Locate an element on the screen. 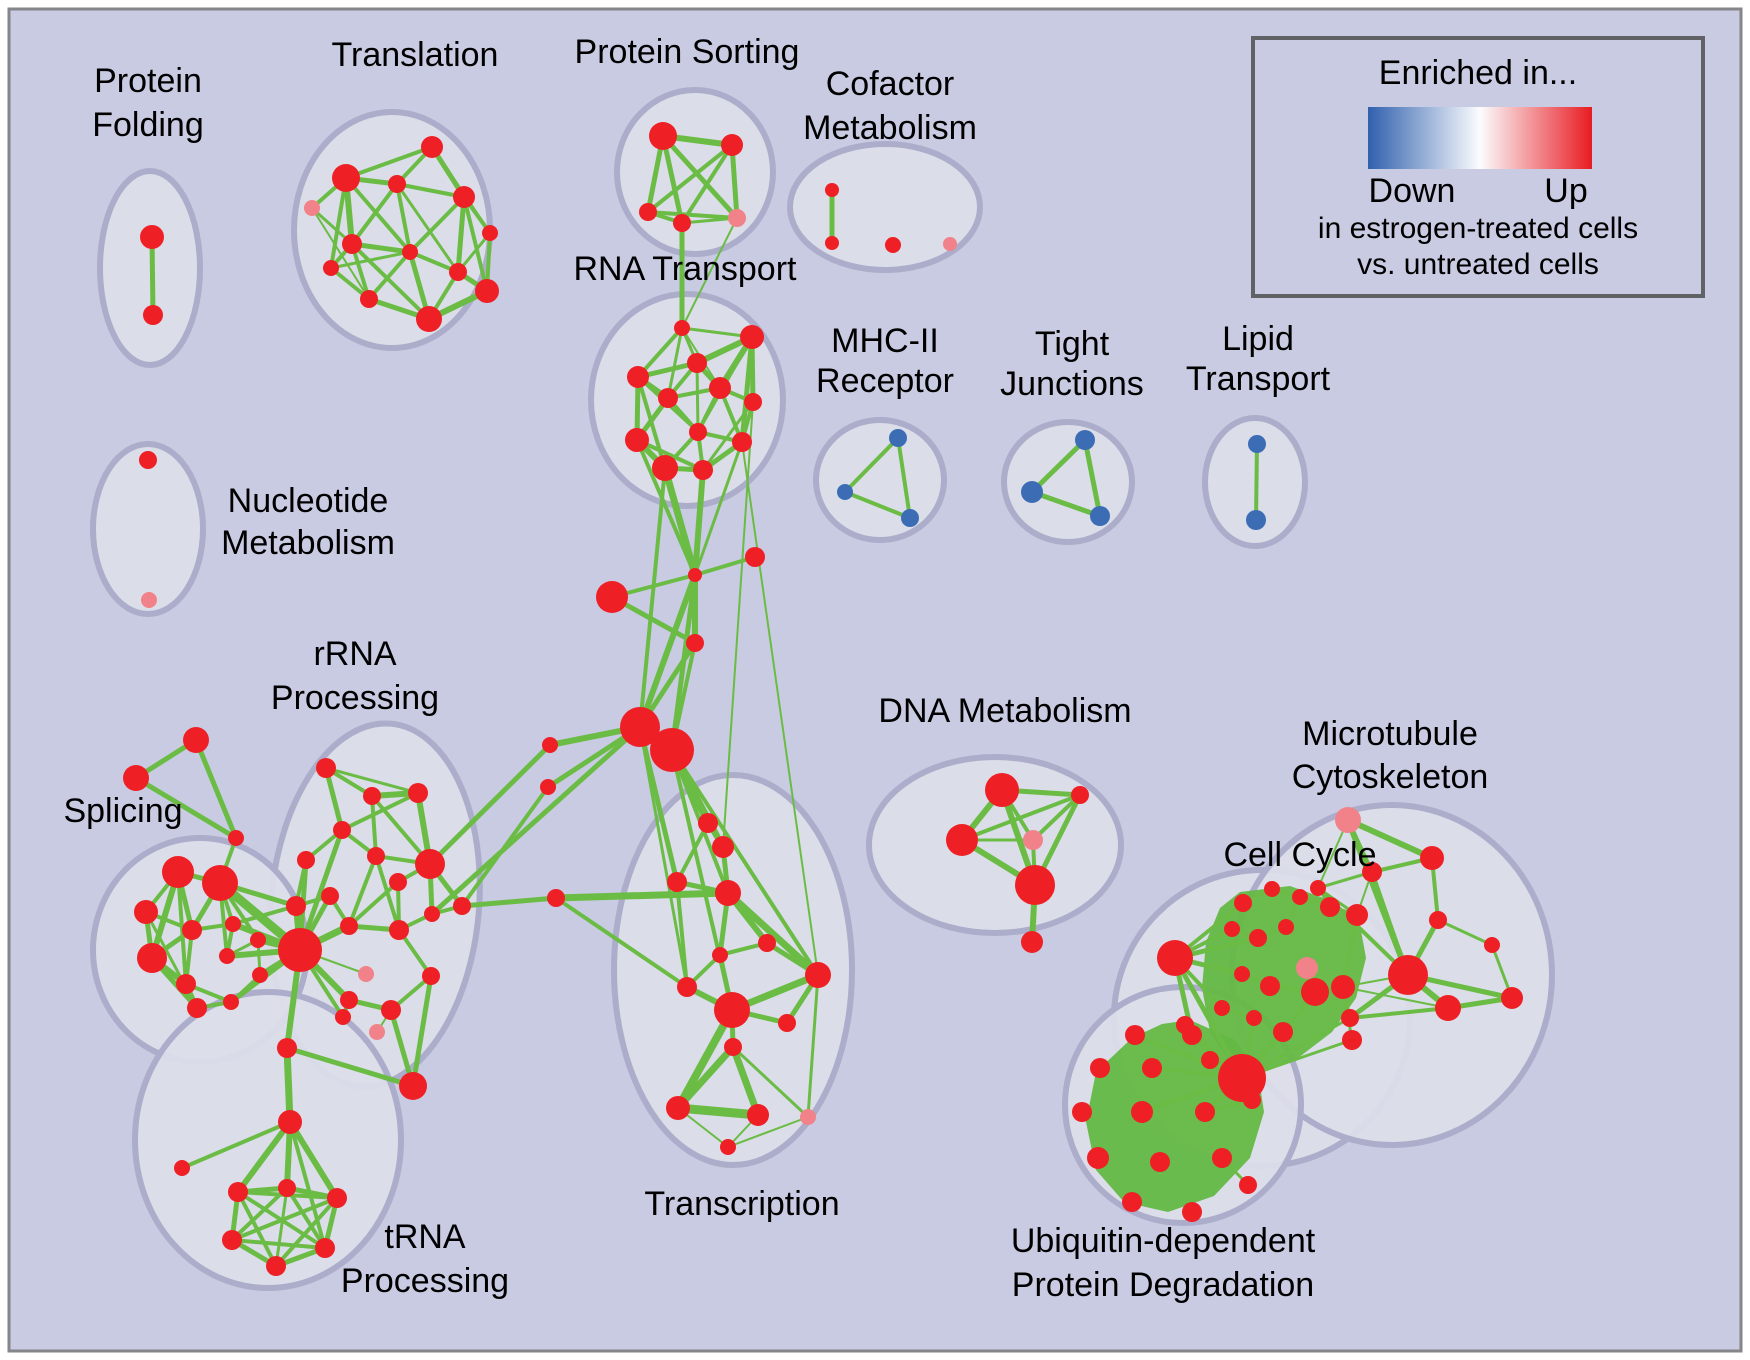 The width and height of the screenshot is (1750, 1360). node-cc13 is located at coordinates (1343, 987).